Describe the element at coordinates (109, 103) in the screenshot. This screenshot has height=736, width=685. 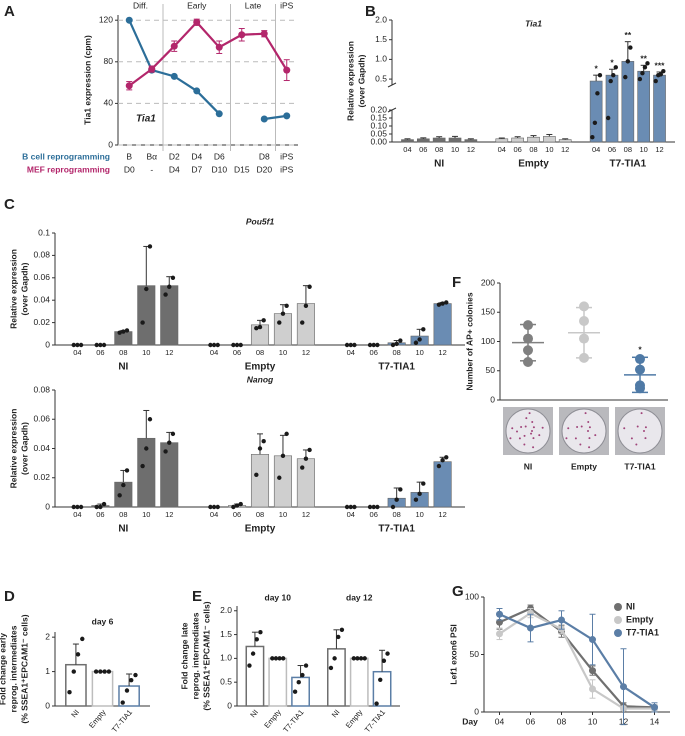
I see `y-tick-label: 40` at that location.